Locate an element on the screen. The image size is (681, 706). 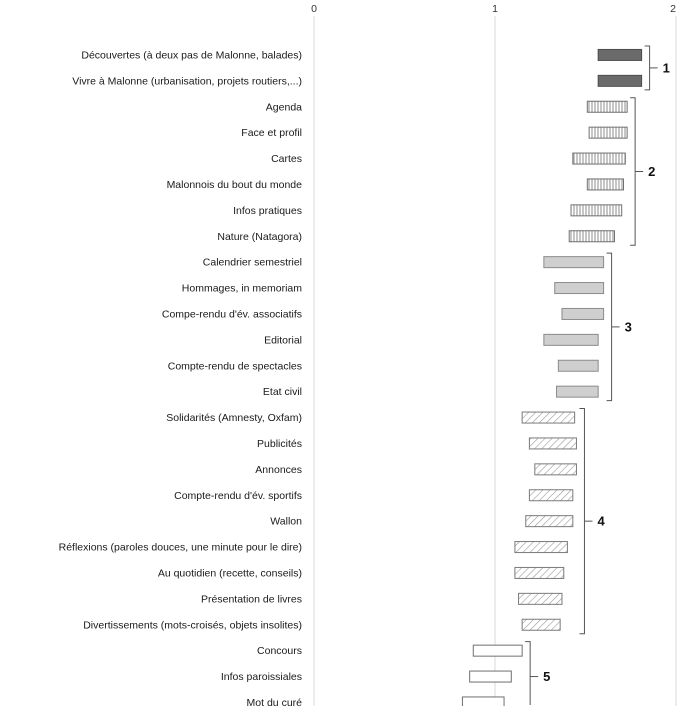
category-label: Calendrier semestriel is located at coordinates (252, 263).